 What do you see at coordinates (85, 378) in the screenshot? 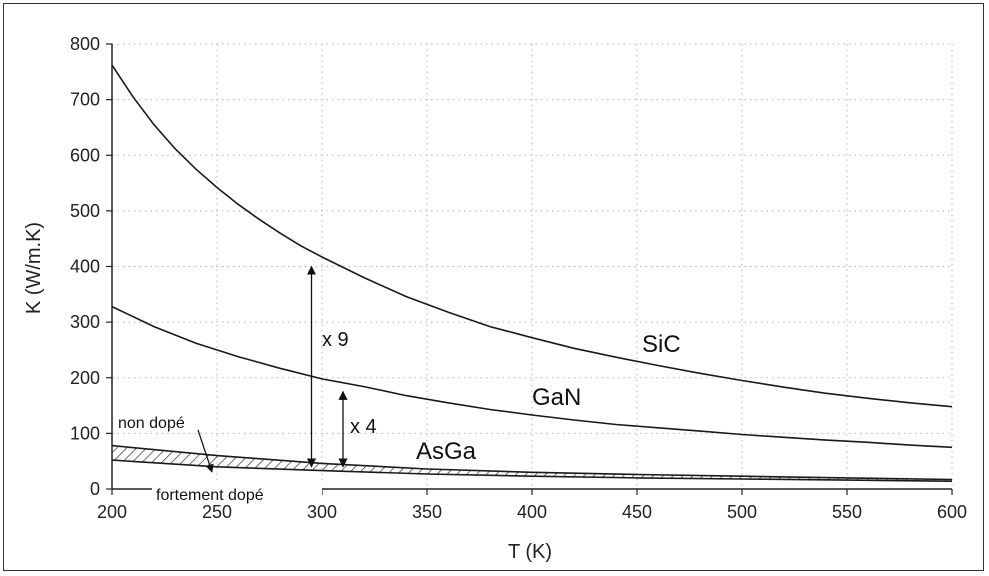
I see `y-tick-label-200: 200` at bounding box center [85, 378].